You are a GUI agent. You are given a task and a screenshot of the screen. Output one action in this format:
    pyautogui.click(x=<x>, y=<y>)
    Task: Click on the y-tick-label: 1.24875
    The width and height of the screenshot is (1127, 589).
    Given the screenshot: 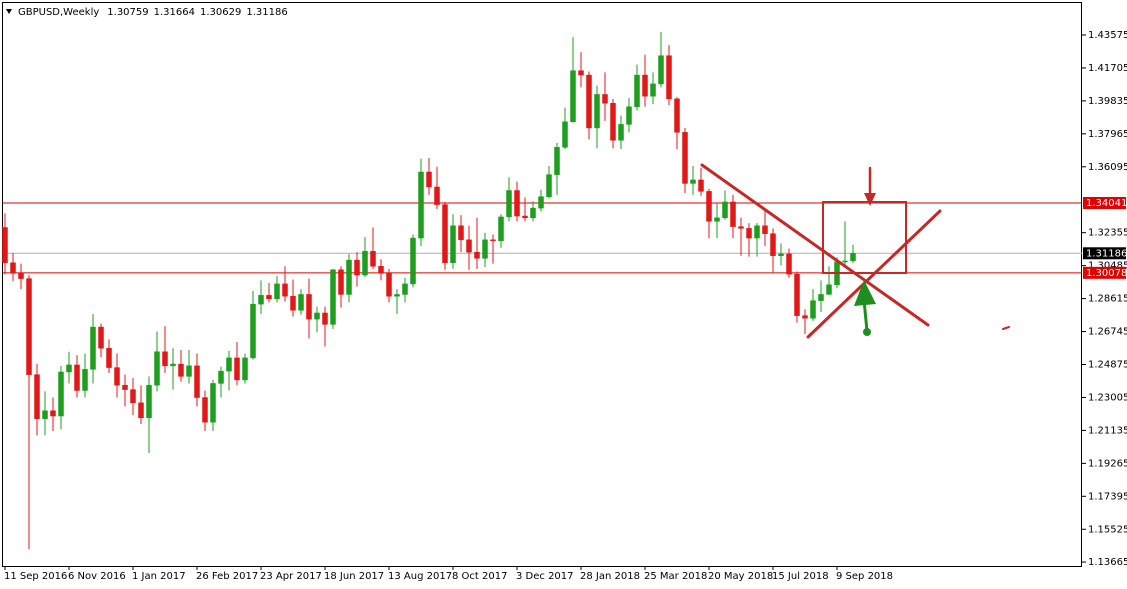 What is the action you would take?
    pyautogui.click(x=1107, y=365)
    